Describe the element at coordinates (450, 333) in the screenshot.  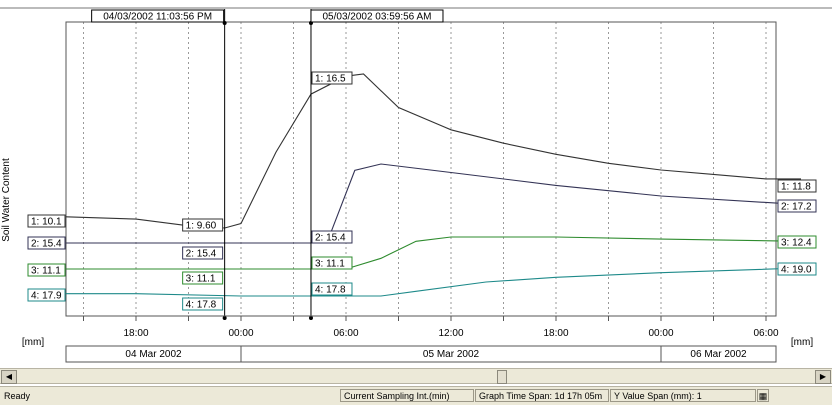
I see `x-tick-label: 12:00` at that location.